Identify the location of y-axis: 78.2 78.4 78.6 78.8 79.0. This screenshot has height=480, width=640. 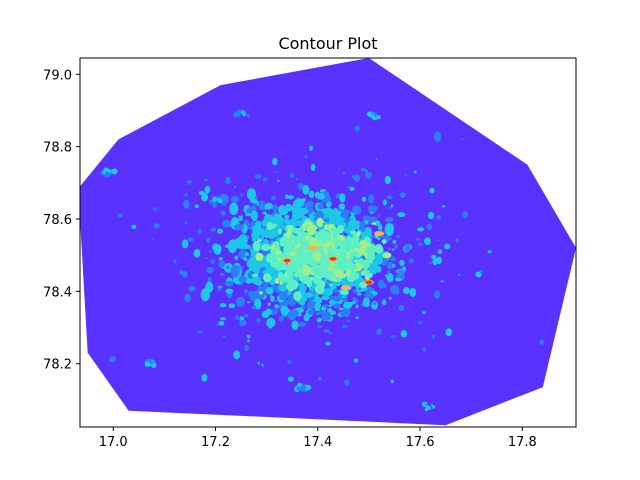
(61, 220).